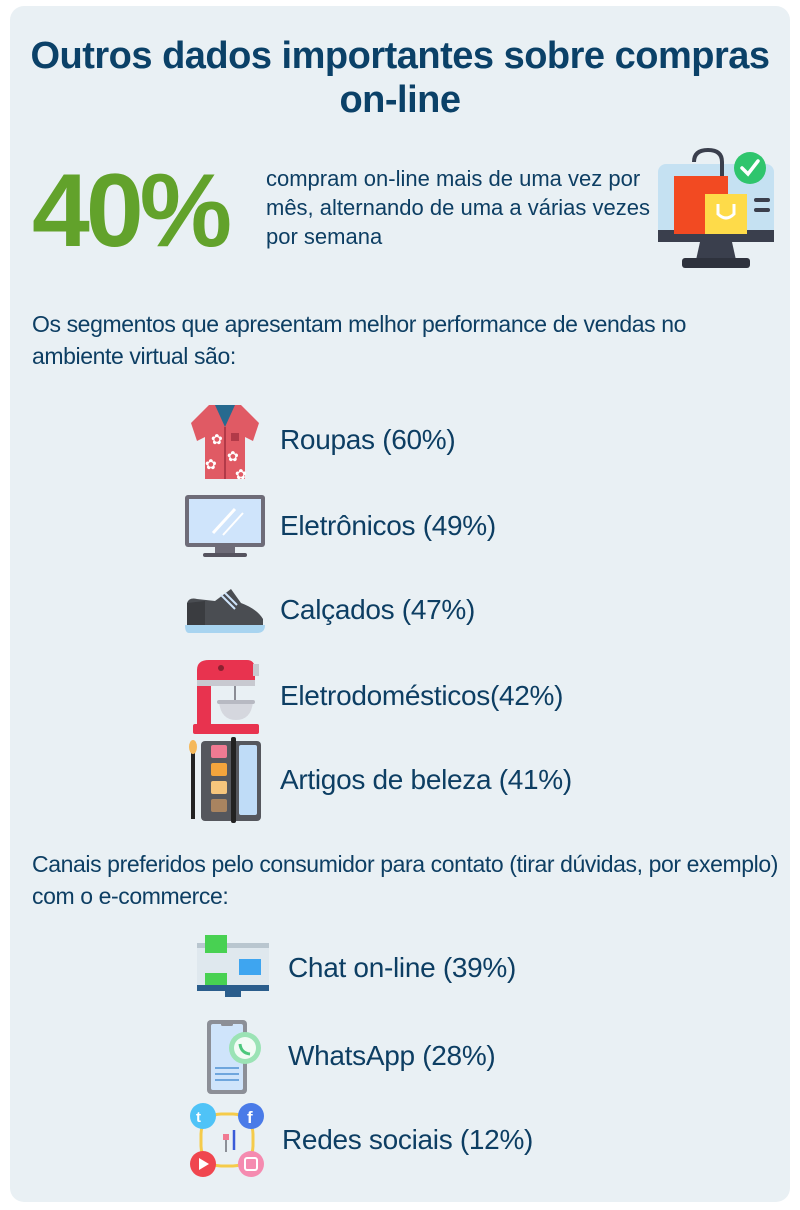 The height and width of the screenshot is (1210, 800). Describe the element at coordinates (422, 695) in the screenshot. I see `segment-label: Eletrodomésticos(42%)` at that location.